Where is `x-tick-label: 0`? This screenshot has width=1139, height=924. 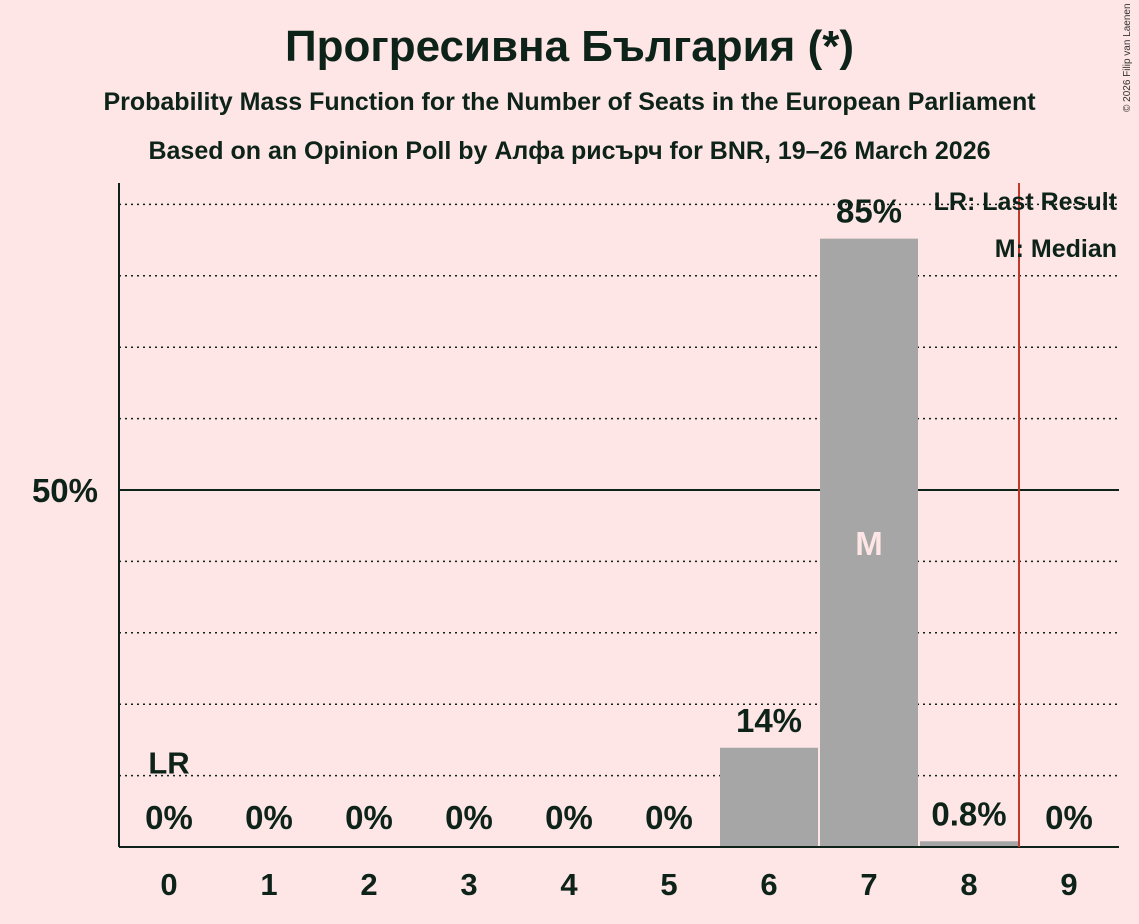 x-tick-label: 0 is located at coordinates (168, 884).